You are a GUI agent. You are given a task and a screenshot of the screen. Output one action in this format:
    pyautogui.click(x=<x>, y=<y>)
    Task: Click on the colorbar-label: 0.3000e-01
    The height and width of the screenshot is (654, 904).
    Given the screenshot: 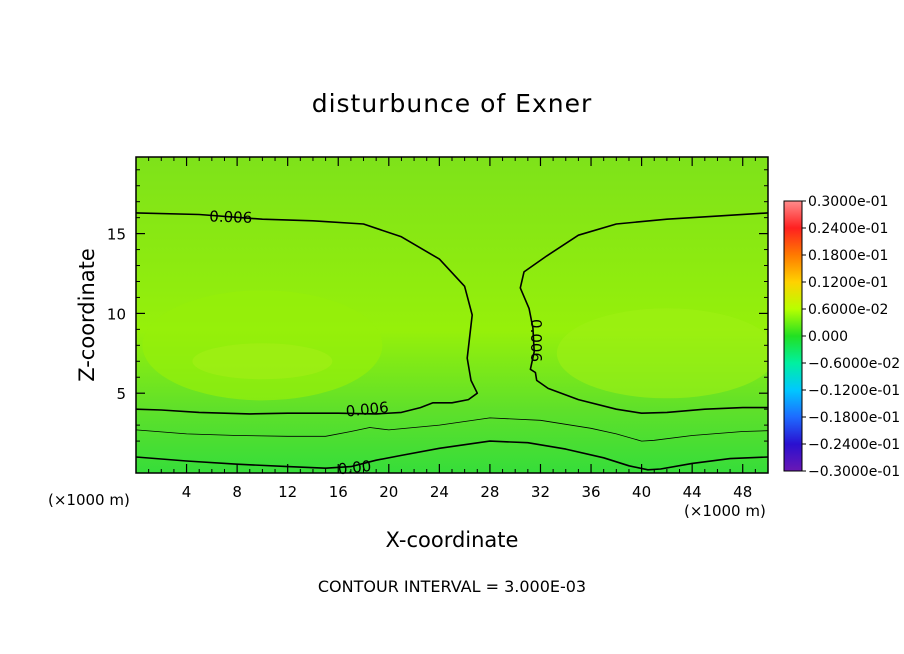 What is the action you would take?
    pyautogui.click(x=848, y=202)
    